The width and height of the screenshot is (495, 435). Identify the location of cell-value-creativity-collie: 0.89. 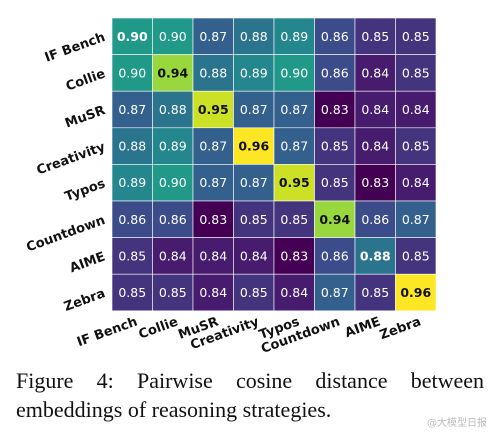
(173, 146).